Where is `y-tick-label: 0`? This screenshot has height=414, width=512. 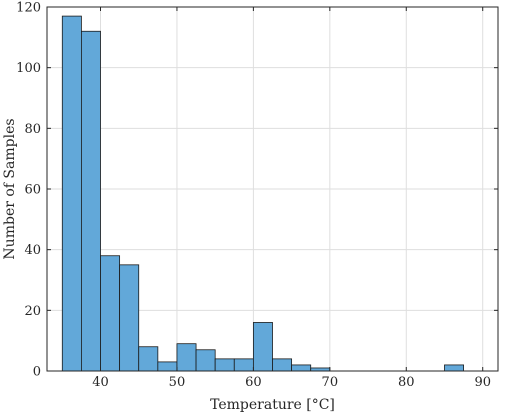
y-tick-label: 0 is located at coordinates (37, 372).